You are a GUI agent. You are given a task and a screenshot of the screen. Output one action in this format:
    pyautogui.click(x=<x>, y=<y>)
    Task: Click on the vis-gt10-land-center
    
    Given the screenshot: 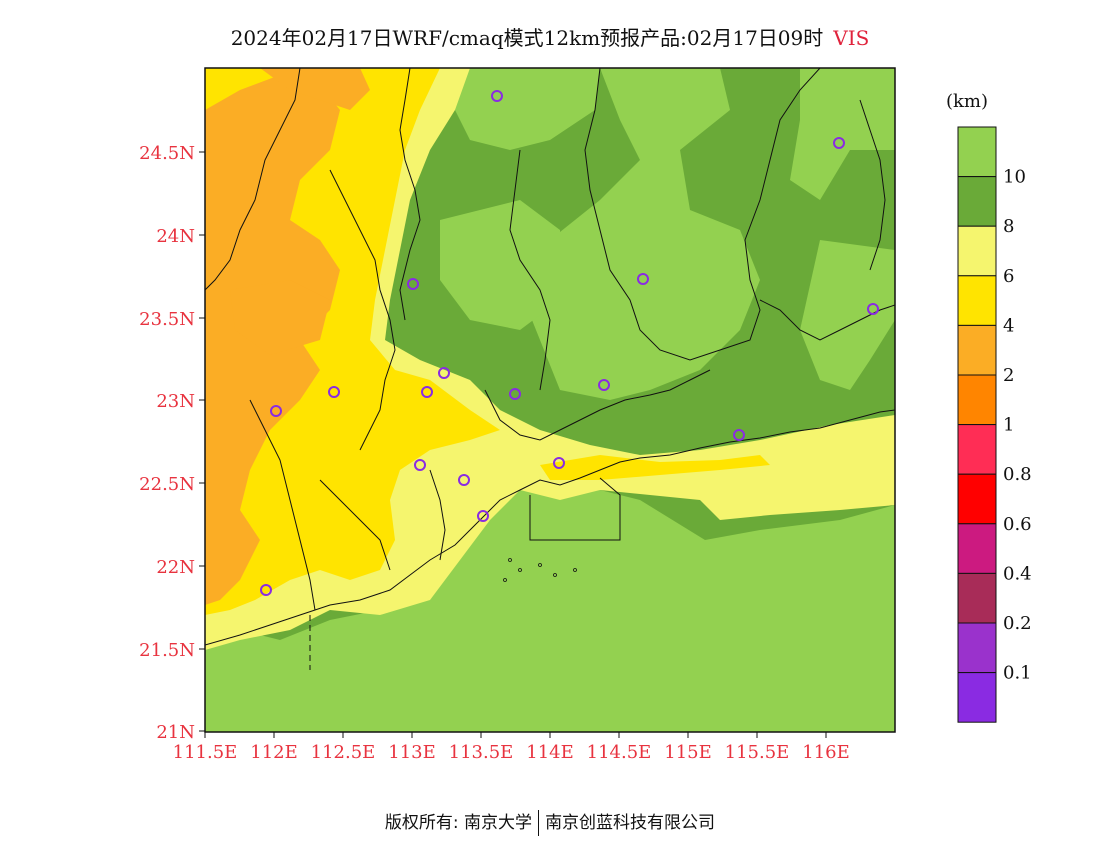 What is the action you would take?
    pyautogui.click(x=500, y=265)
    